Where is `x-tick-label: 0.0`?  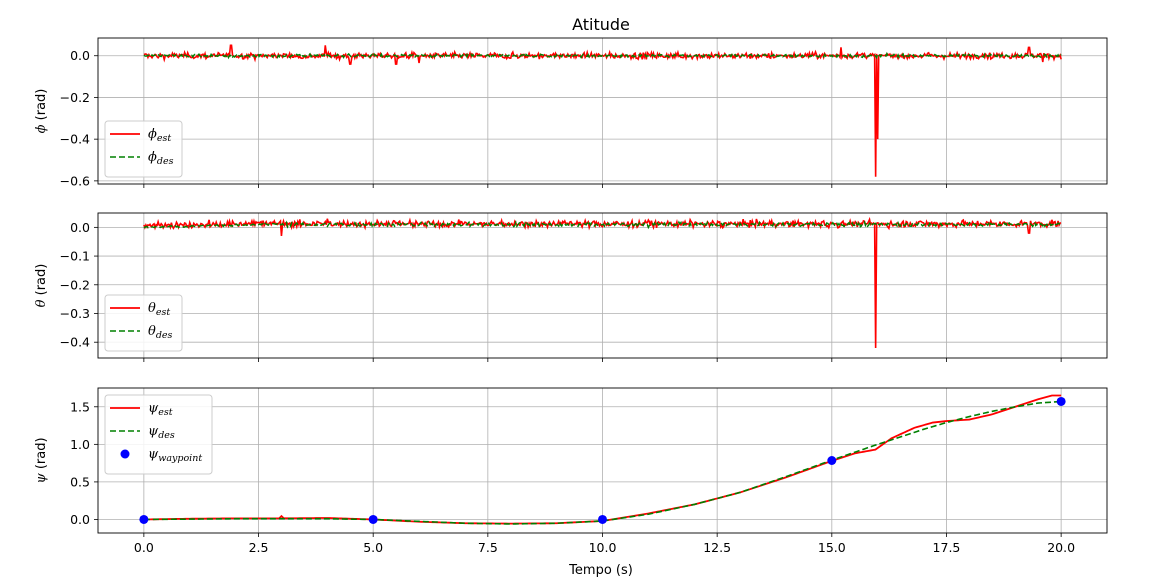
x-tick-label: 0.0 is located at coordinates (144, 547).